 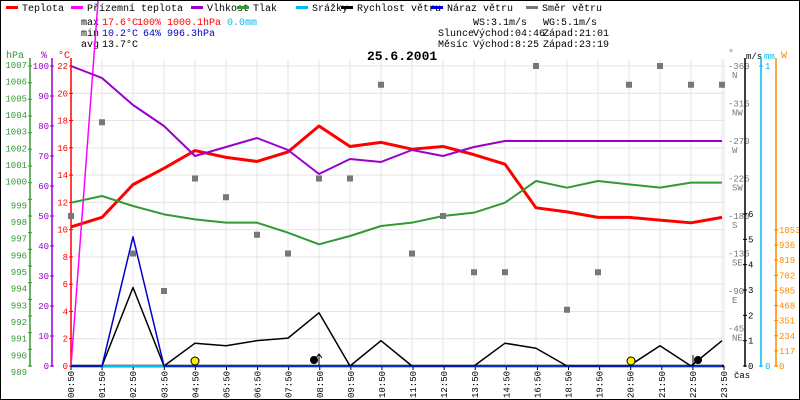 What do you see at coordinates (476, 384) in the screenshot?
I see `x-tick-label: 13:50` at bounding box center [476, 384].